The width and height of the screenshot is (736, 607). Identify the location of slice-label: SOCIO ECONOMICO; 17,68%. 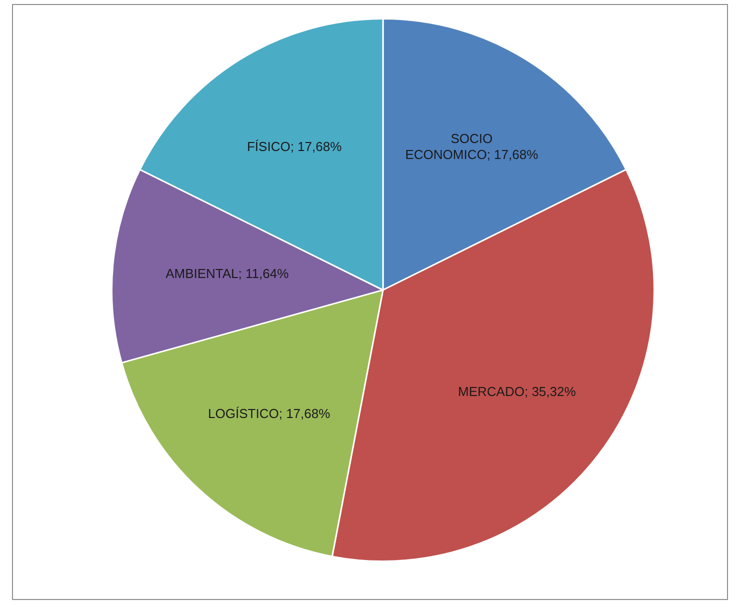
(472, 147).